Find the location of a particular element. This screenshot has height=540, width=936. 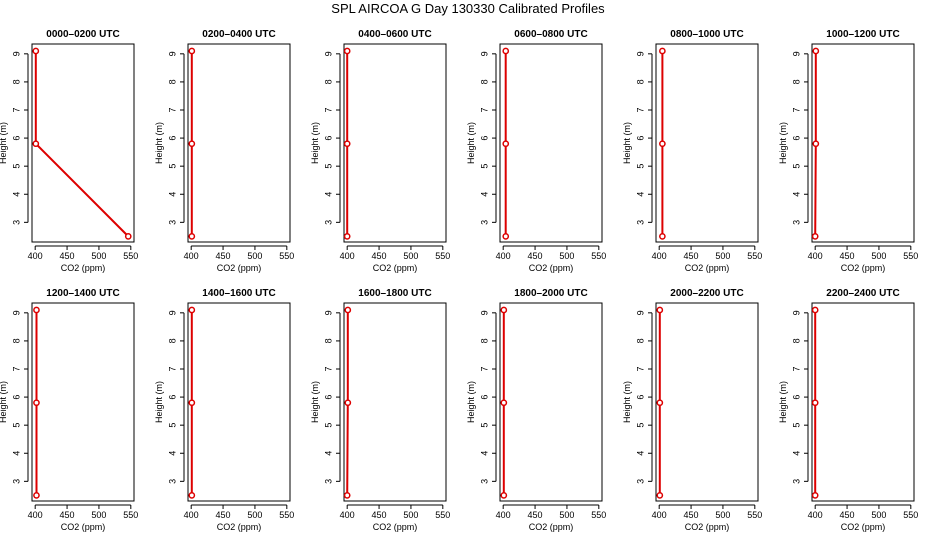

panel-title: 1000–1200 UTC is located at coordinates (862, 34).